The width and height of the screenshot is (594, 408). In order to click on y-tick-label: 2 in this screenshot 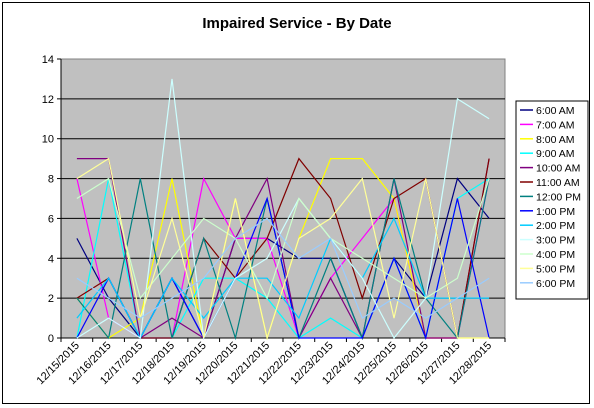, I will do `click(51, 299)`.